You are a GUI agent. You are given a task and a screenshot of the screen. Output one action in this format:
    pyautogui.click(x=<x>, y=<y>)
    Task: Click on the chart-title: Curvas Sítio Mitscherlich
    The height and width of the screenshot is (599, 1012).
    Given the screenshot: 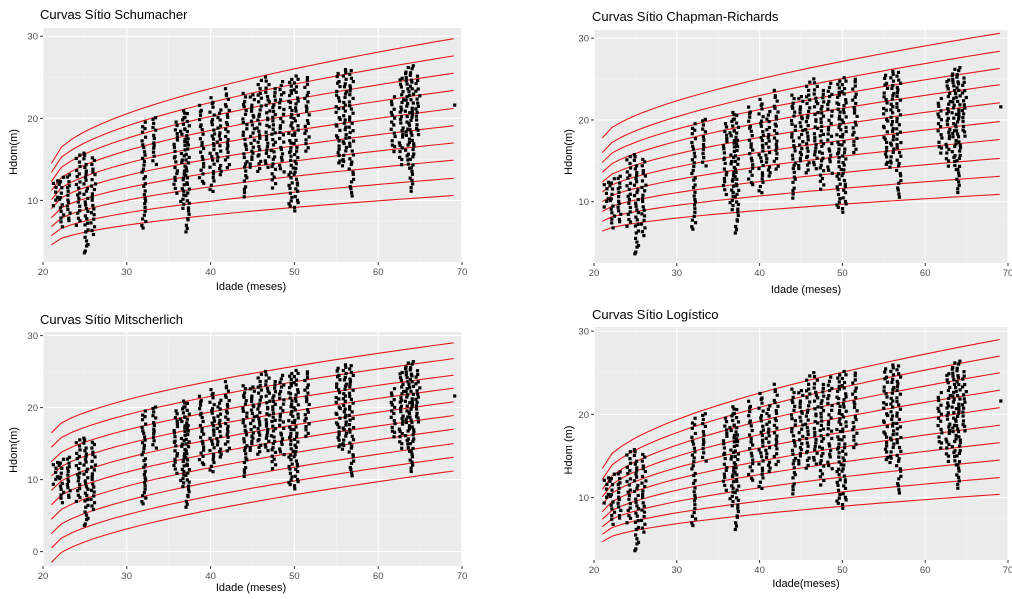 What is the action you would take?
    pyautogui.click(x=111, y=319)
    